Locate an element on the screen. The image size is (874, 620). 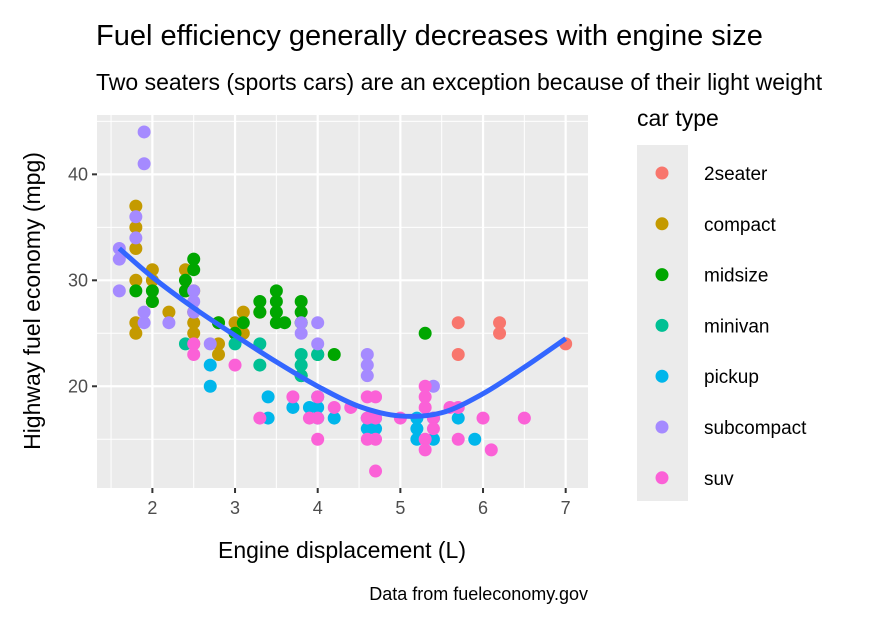
x-tick-label: 3 is located at coordinates (235, 508).